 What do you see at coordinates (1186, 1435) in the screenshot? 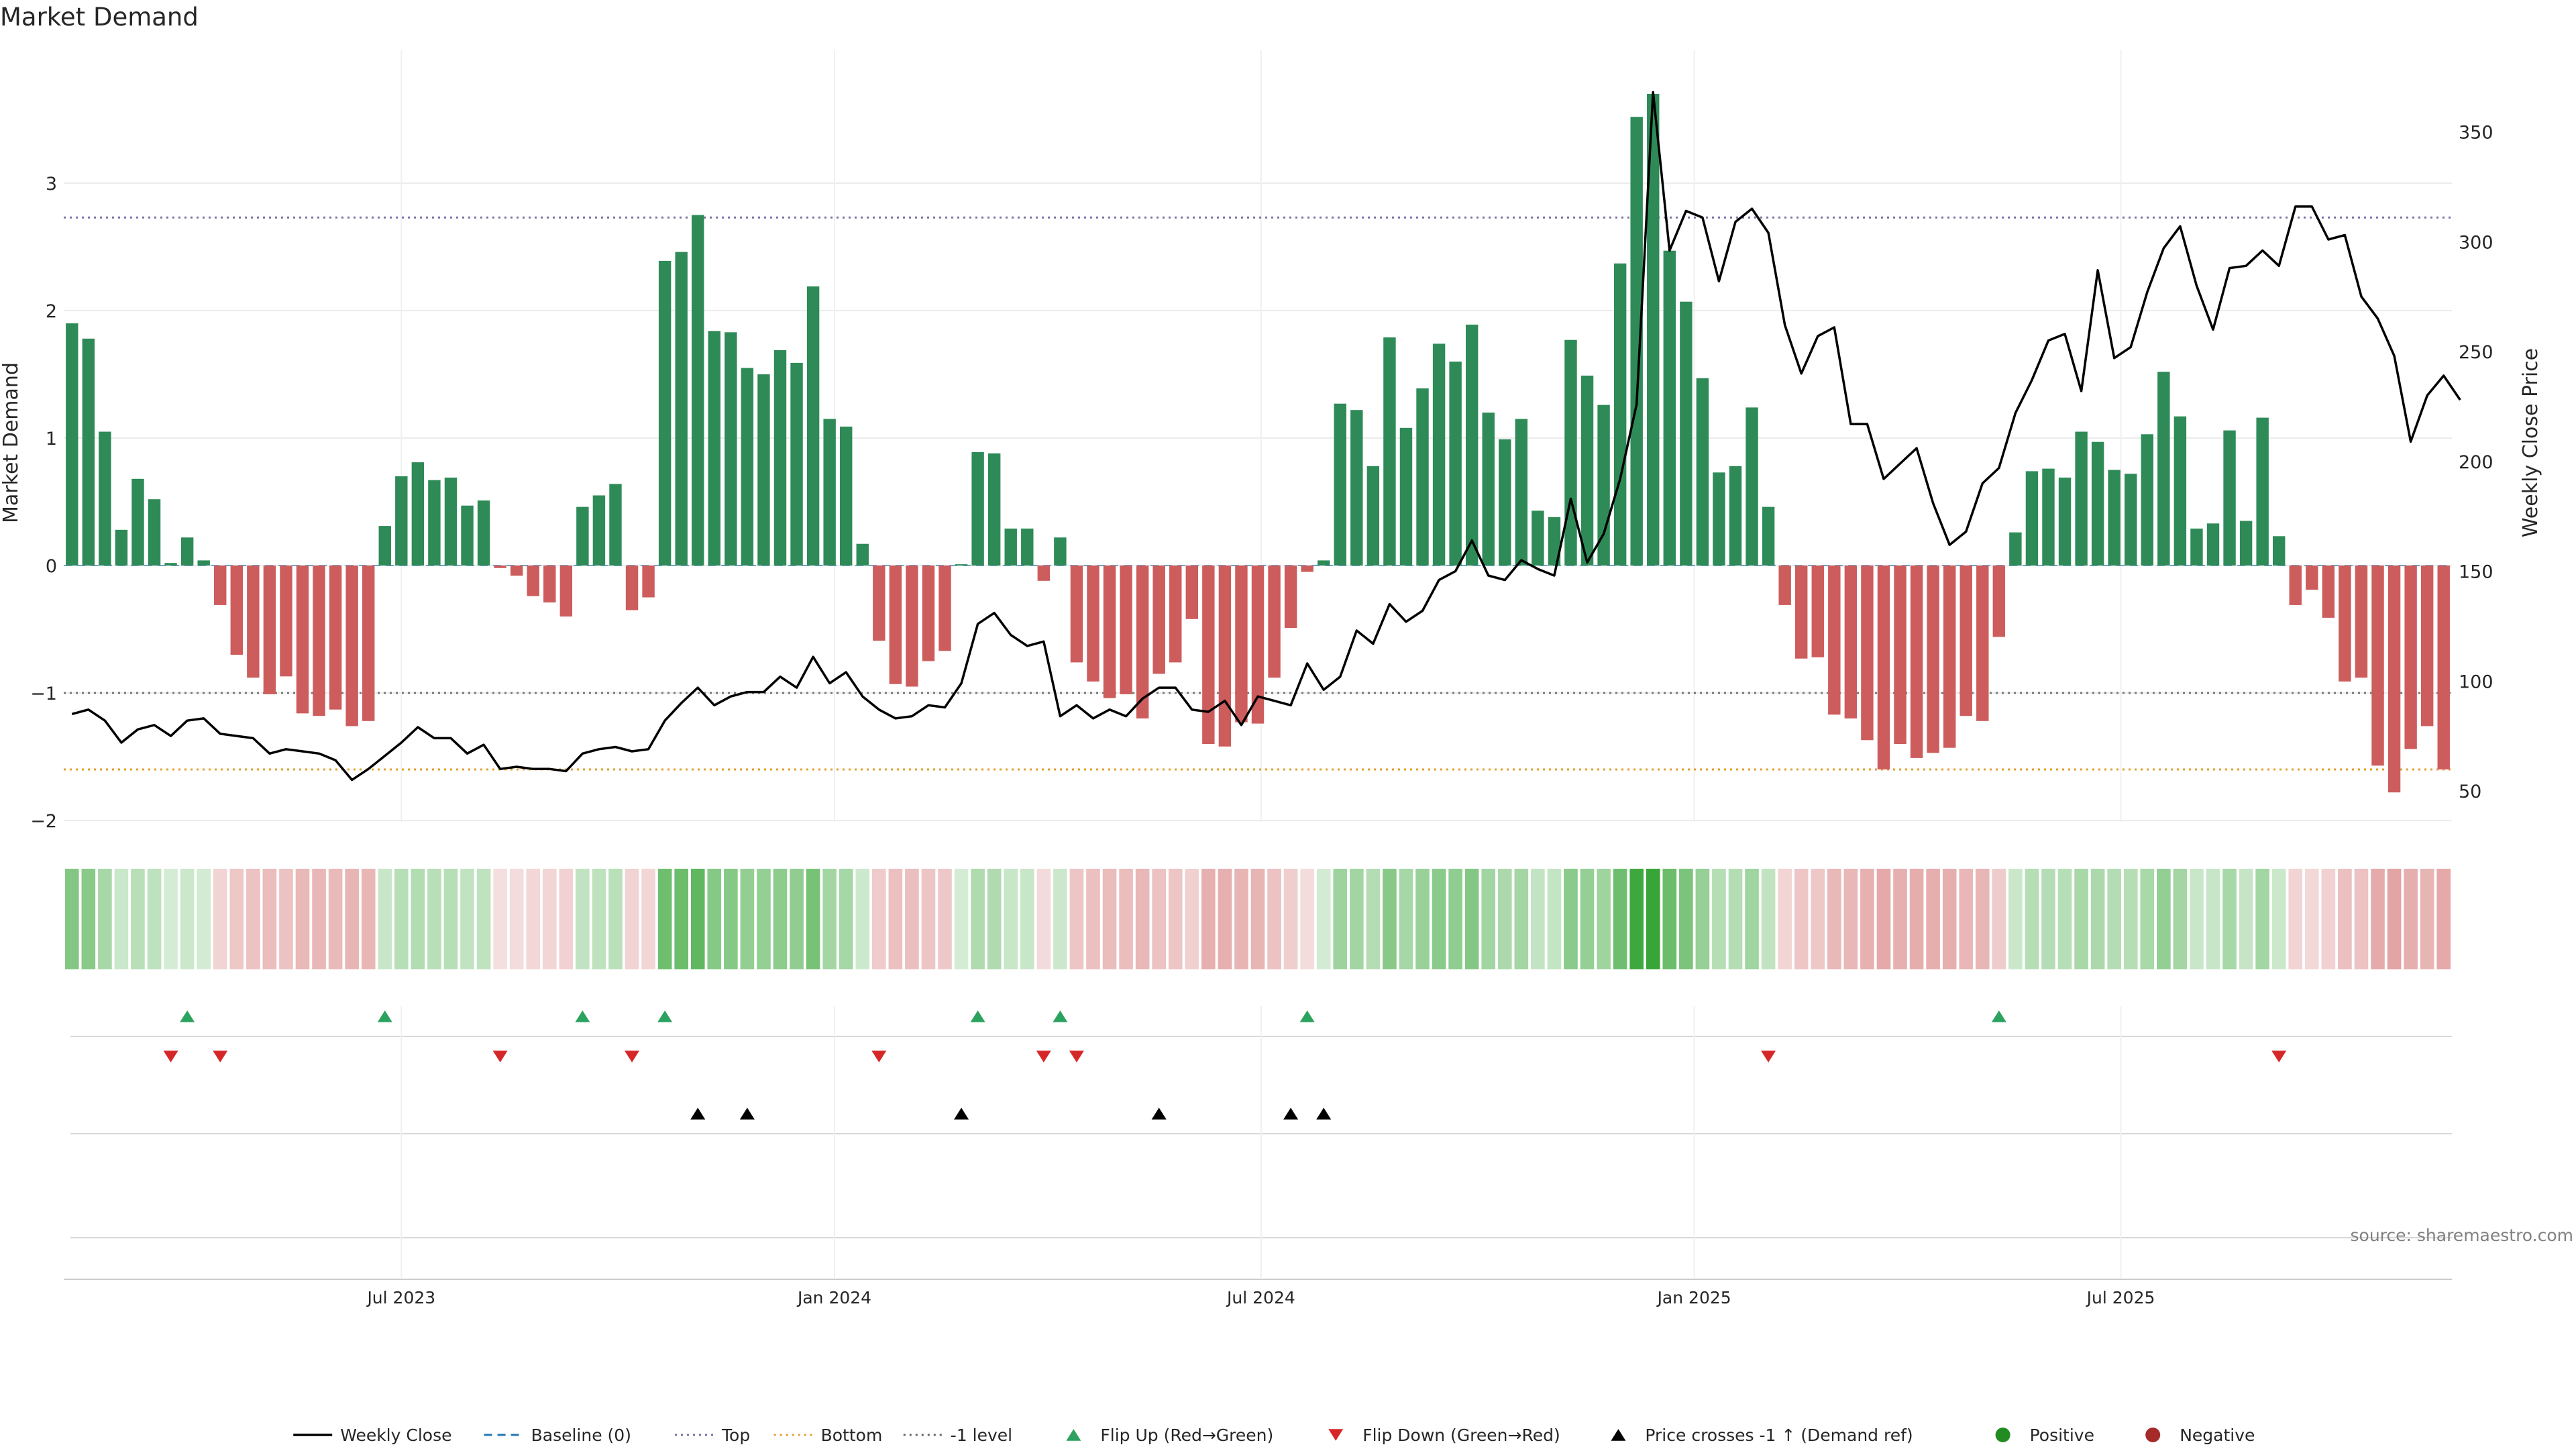
I see `legend-label: Flip Up (Red→Green)` at bounding box center [1186, 1435].